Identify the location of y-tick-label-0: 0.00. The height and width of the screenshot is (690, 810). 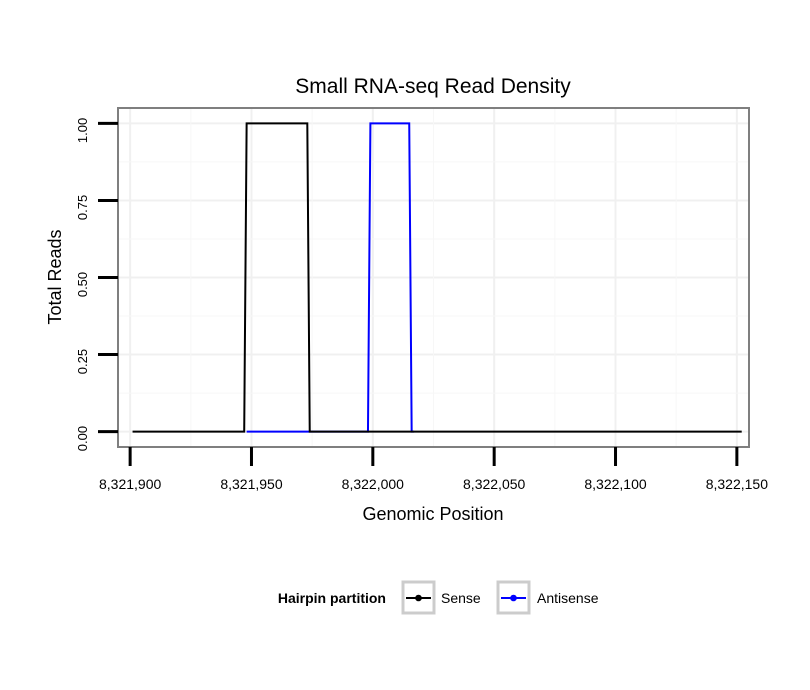
(82, 438).